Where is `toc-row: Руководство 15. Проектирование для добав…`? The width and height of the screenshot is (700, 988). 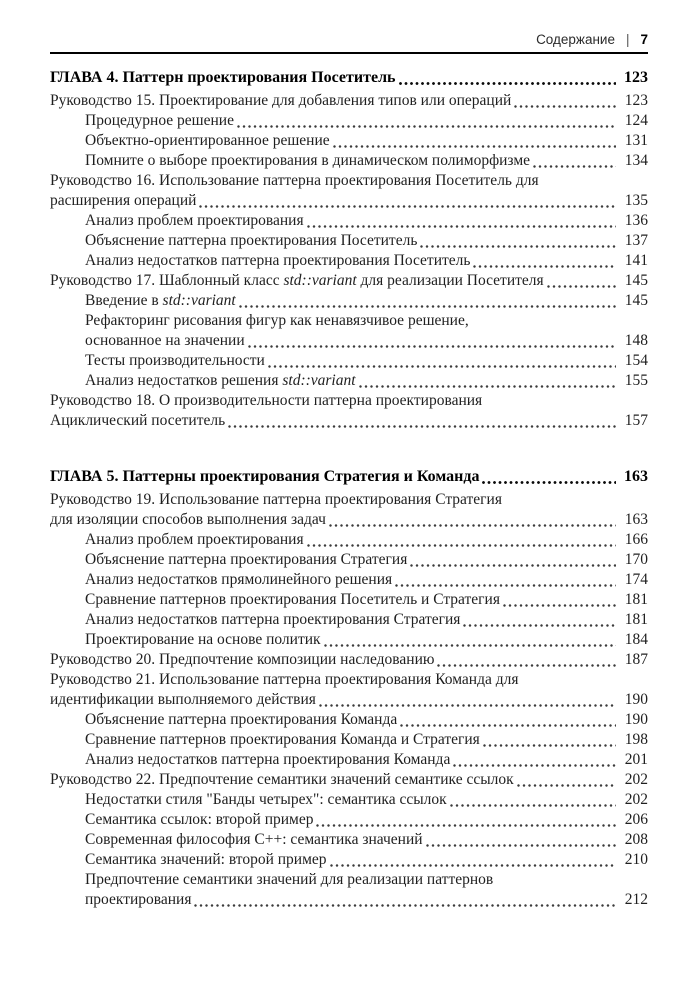 toc-row: Руководство 15. Проектирование для добав… is located at coordinates (349, 101).